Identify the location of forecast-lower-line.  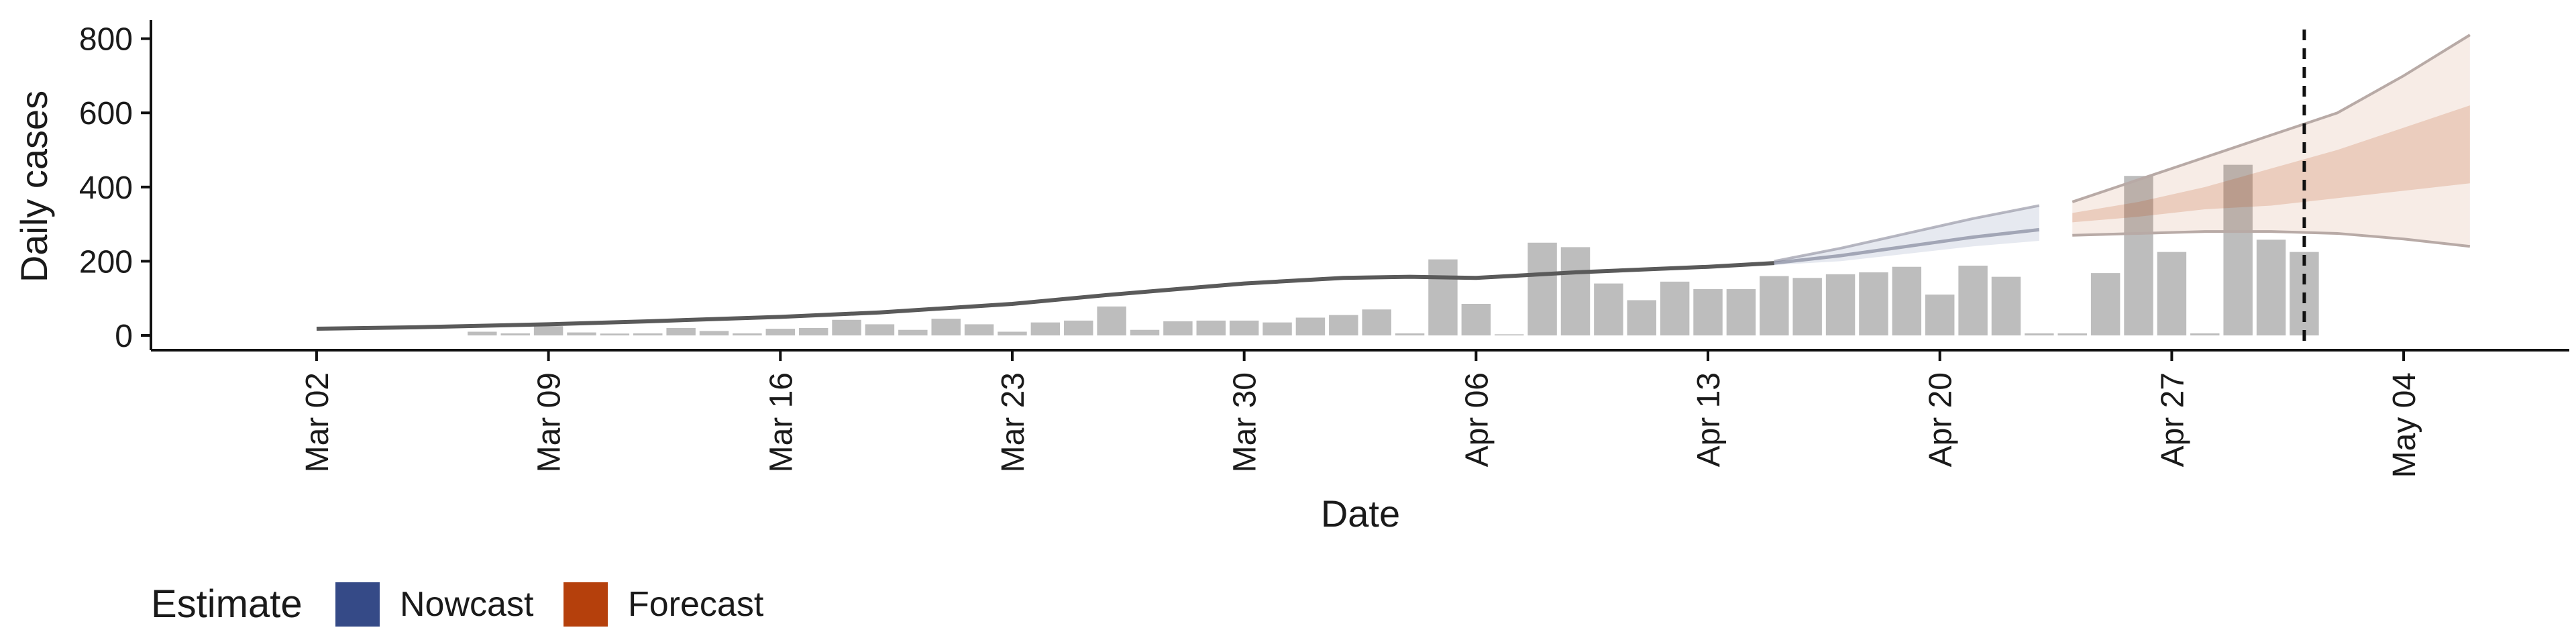
(2271, 239).